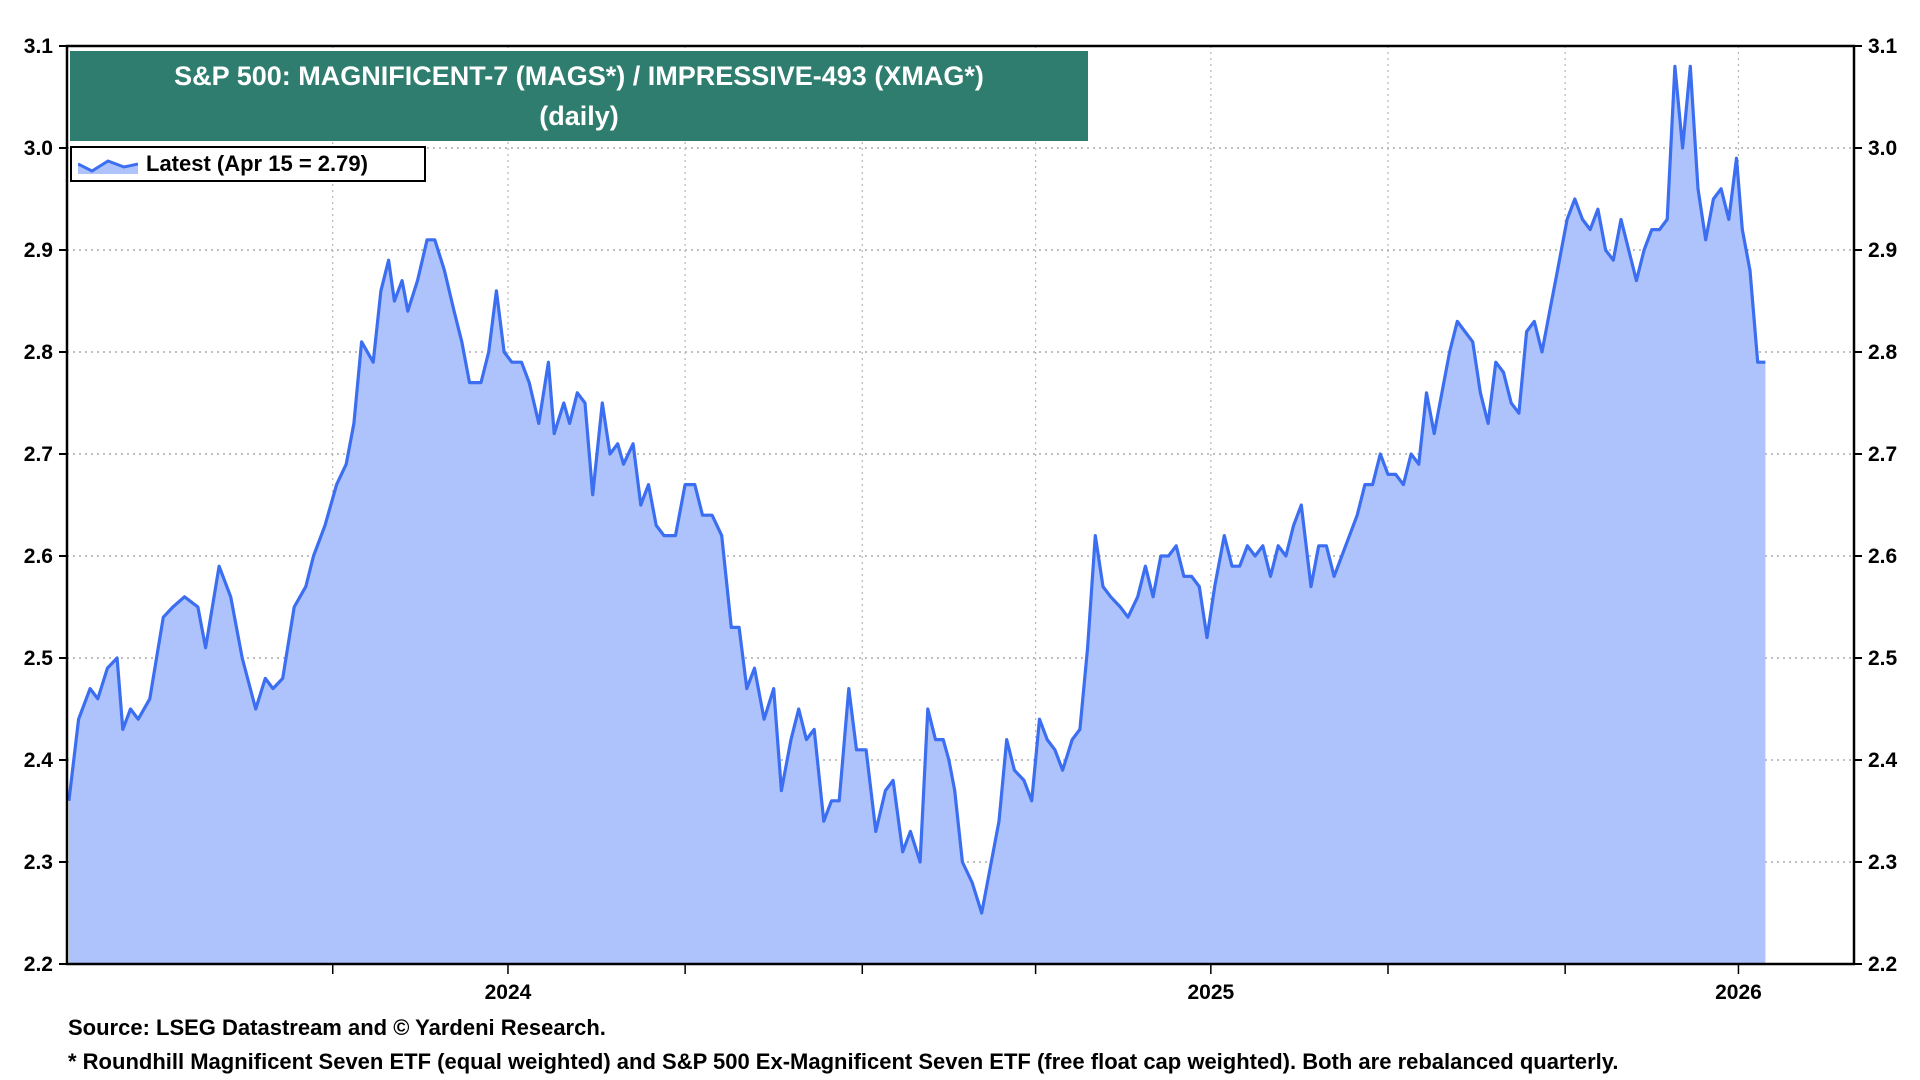  What do you see at coordinates (1882, 250) in the screenshot?
I see `y-tick-label-right: 2.9` at bounding box center [1882, 250].